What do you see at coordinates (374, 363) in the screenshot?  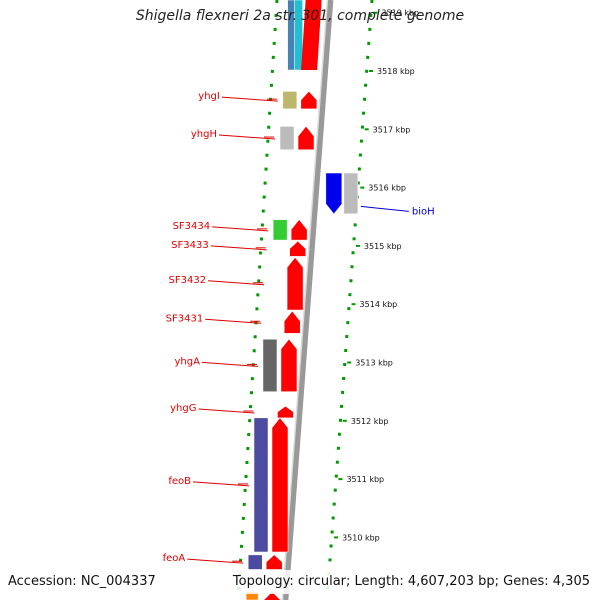 I see `ruler-label: 3513 kbp` at bounding box center [374, 363].